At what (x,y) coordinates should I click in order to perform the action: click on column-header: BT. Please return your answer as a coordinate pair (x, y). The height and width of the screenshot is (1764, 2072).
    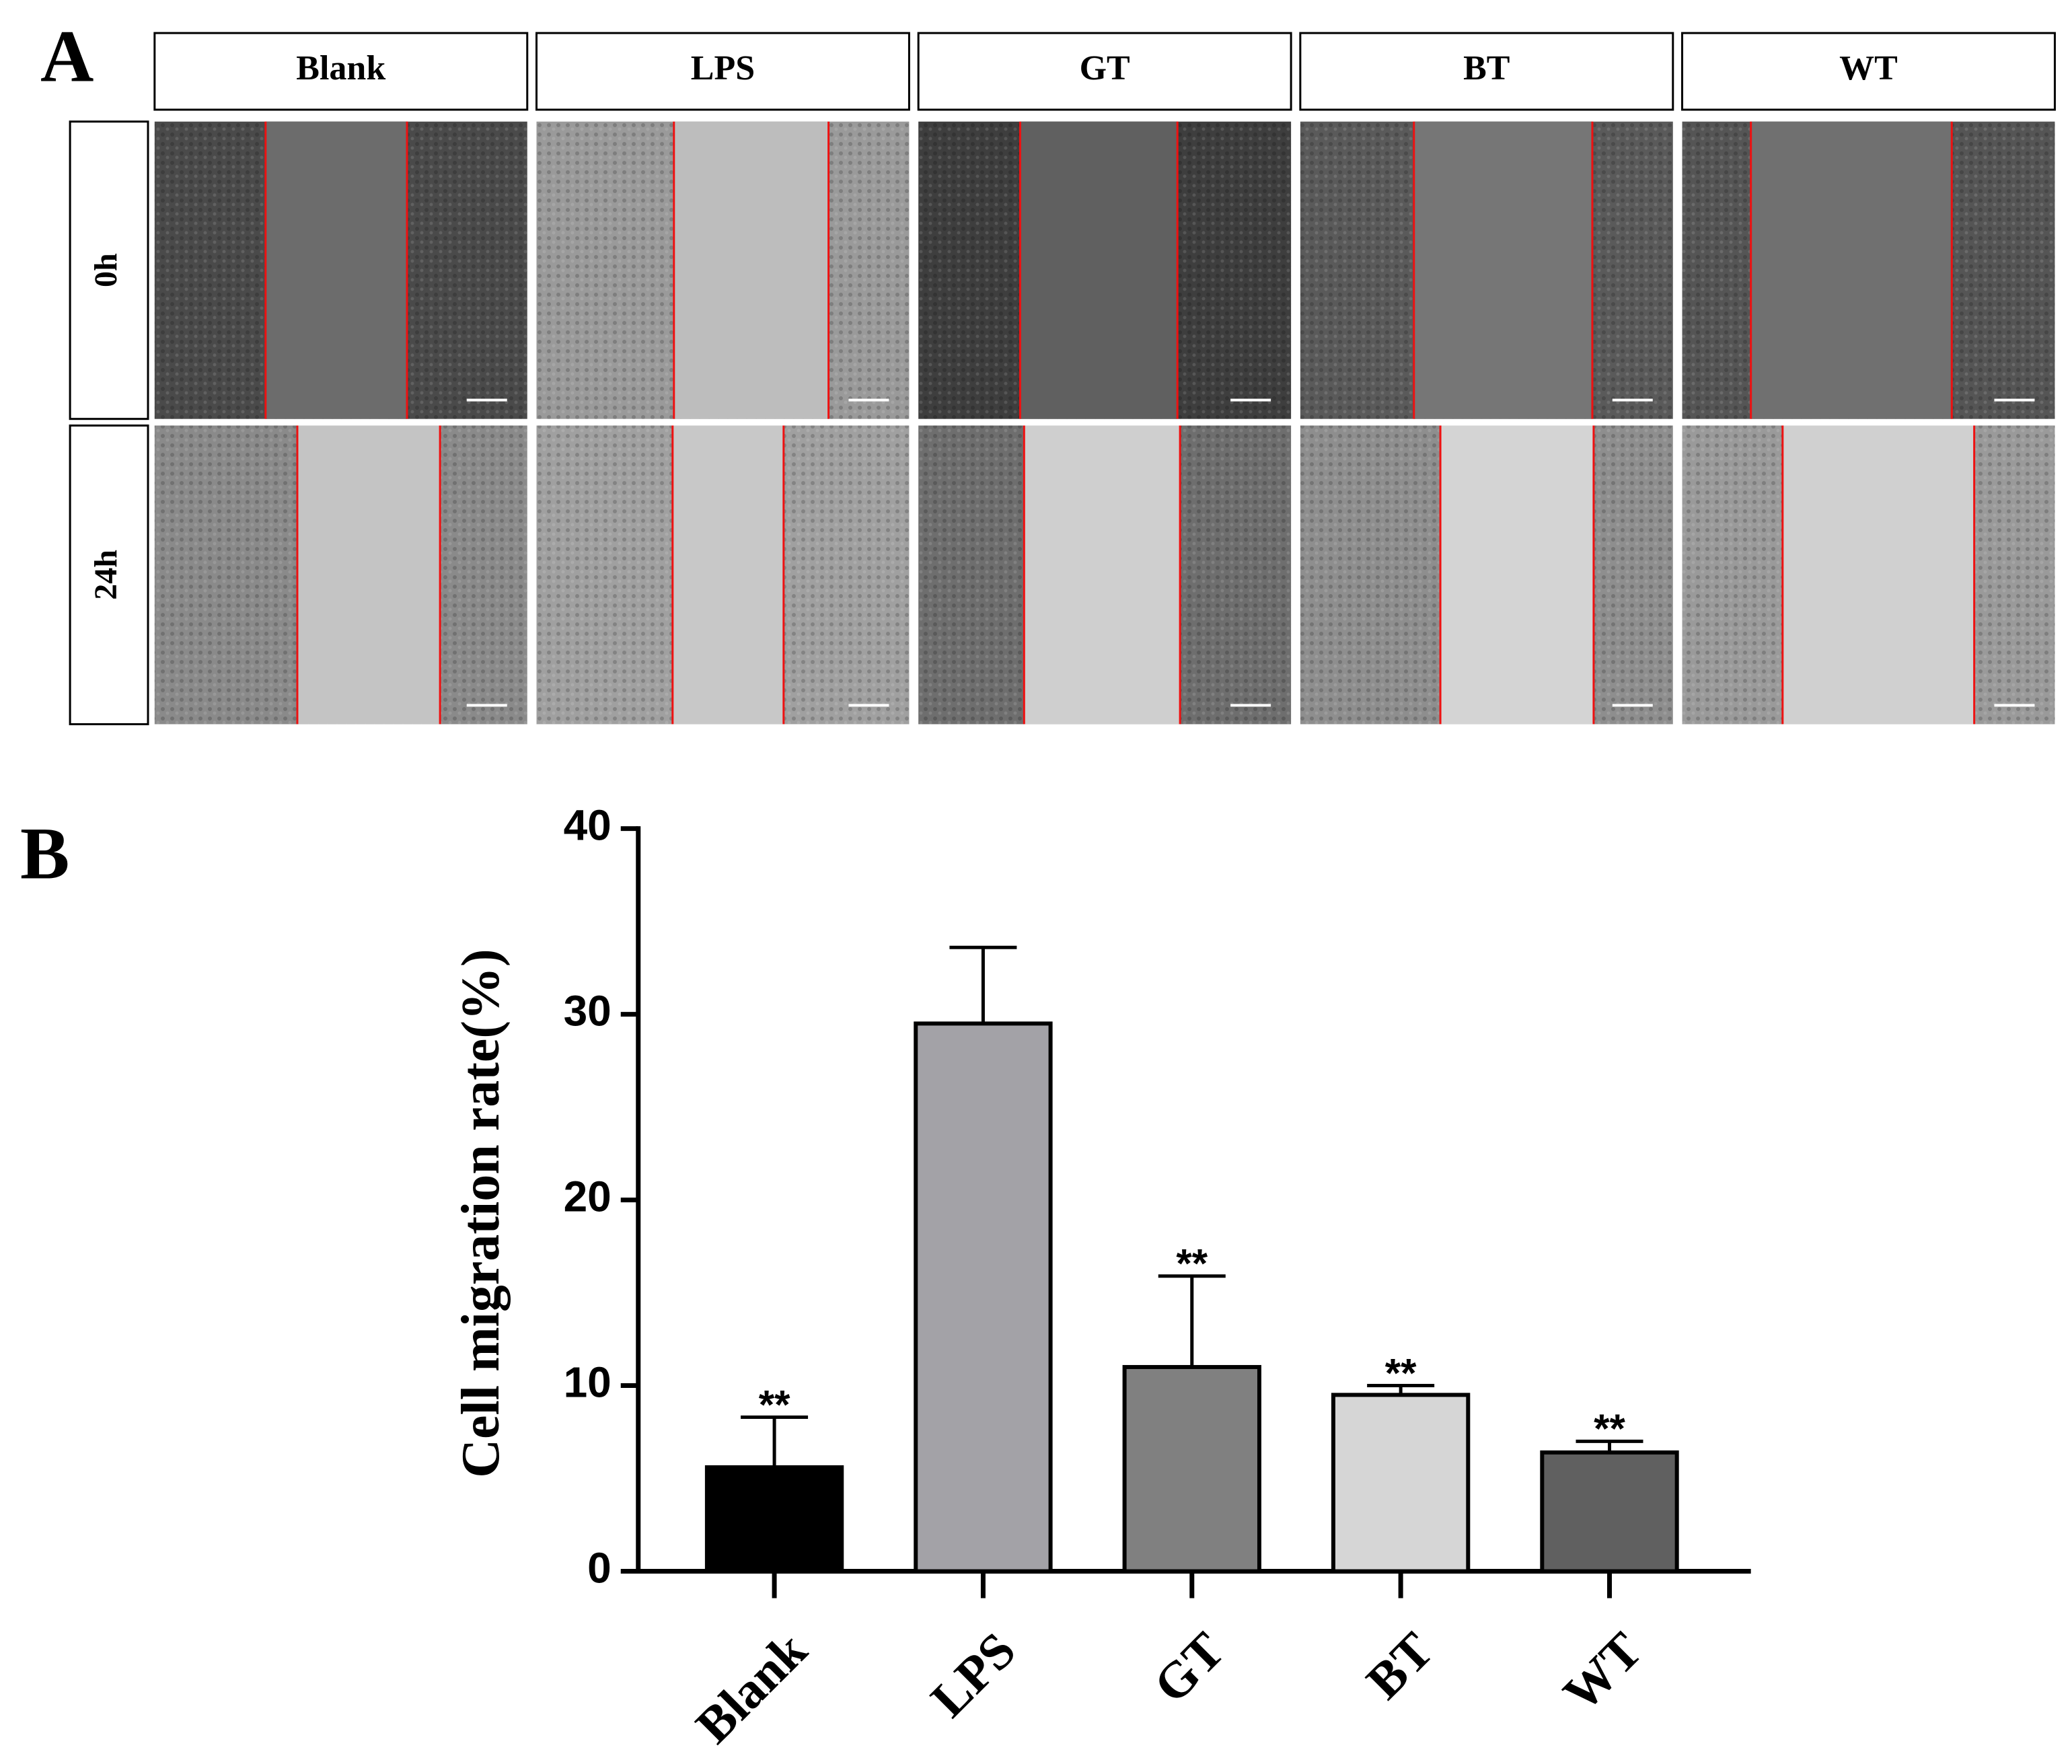
    Looking at the image, I should click on (1486, 68).